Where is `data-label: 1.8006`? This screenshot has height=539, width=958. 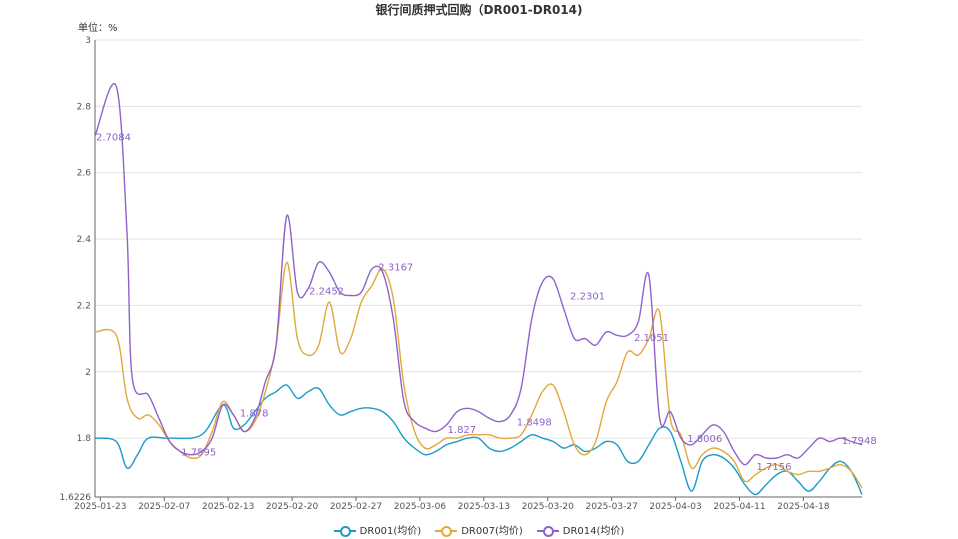 data-label: 1.8006 is located at coordinates (704, 439).